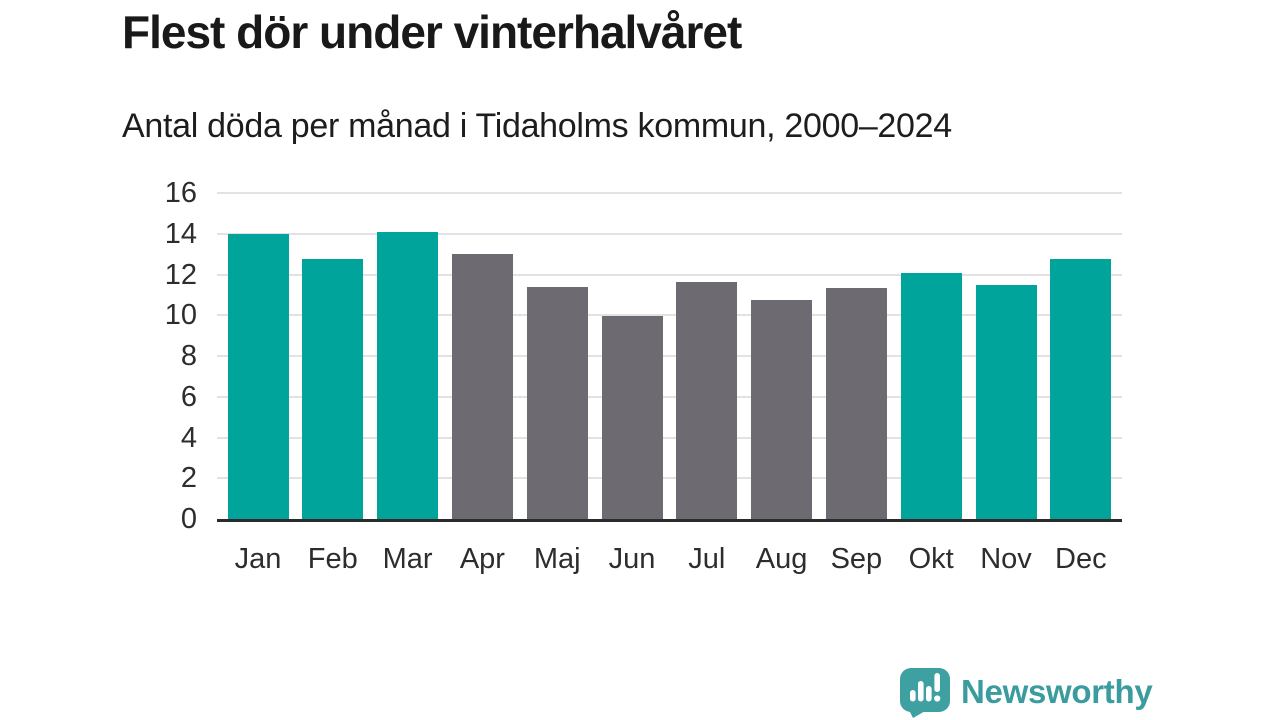  I want to click on x-axis-line, so click(669, 520).